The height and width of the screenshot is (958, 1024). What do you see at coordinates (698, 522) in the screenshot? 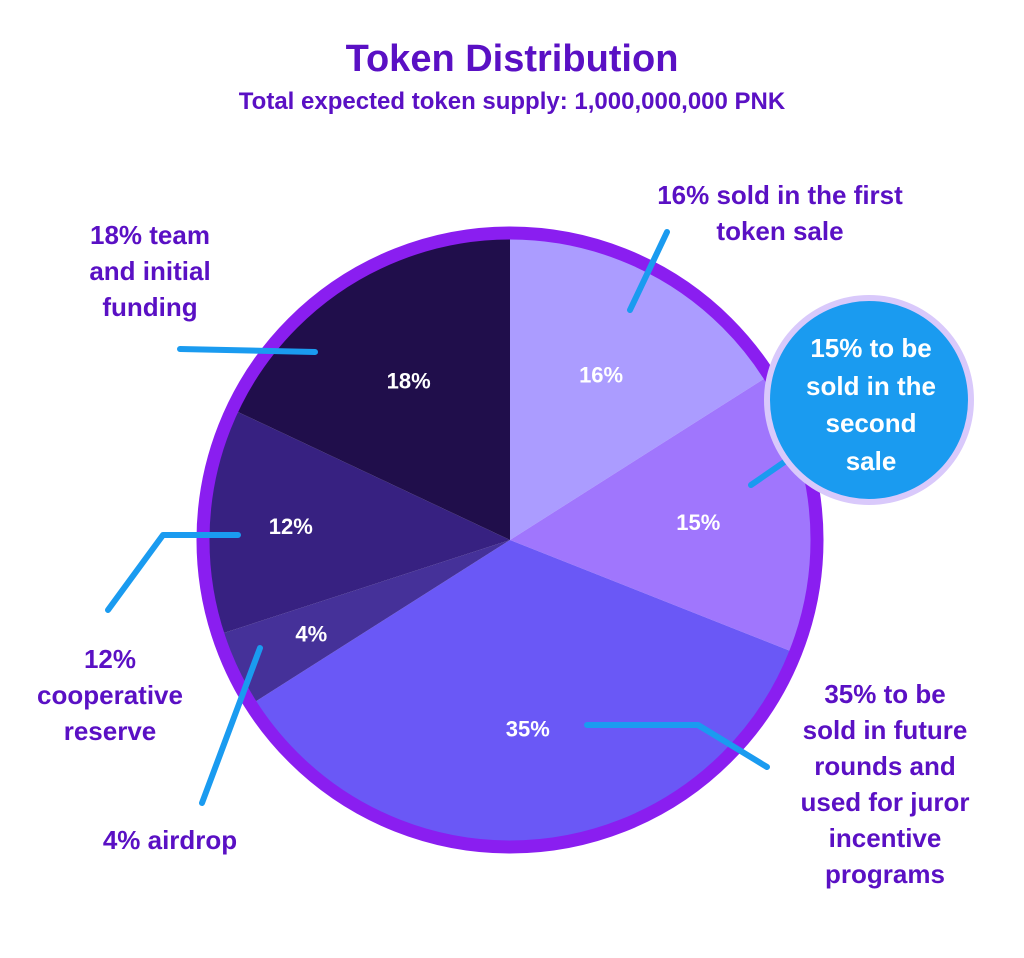
I see `slice-label-15: 15%` at bounding box center [698, 522].